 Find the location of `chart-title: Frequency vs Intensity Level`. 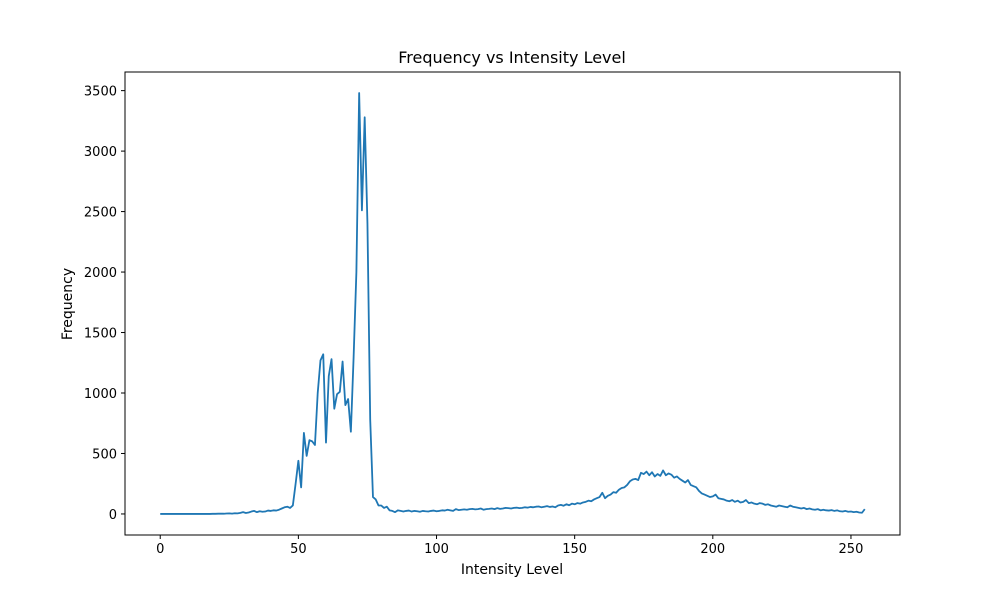

chart-title: Frequency vs Intensity Level is located at coordinates (512, 57).